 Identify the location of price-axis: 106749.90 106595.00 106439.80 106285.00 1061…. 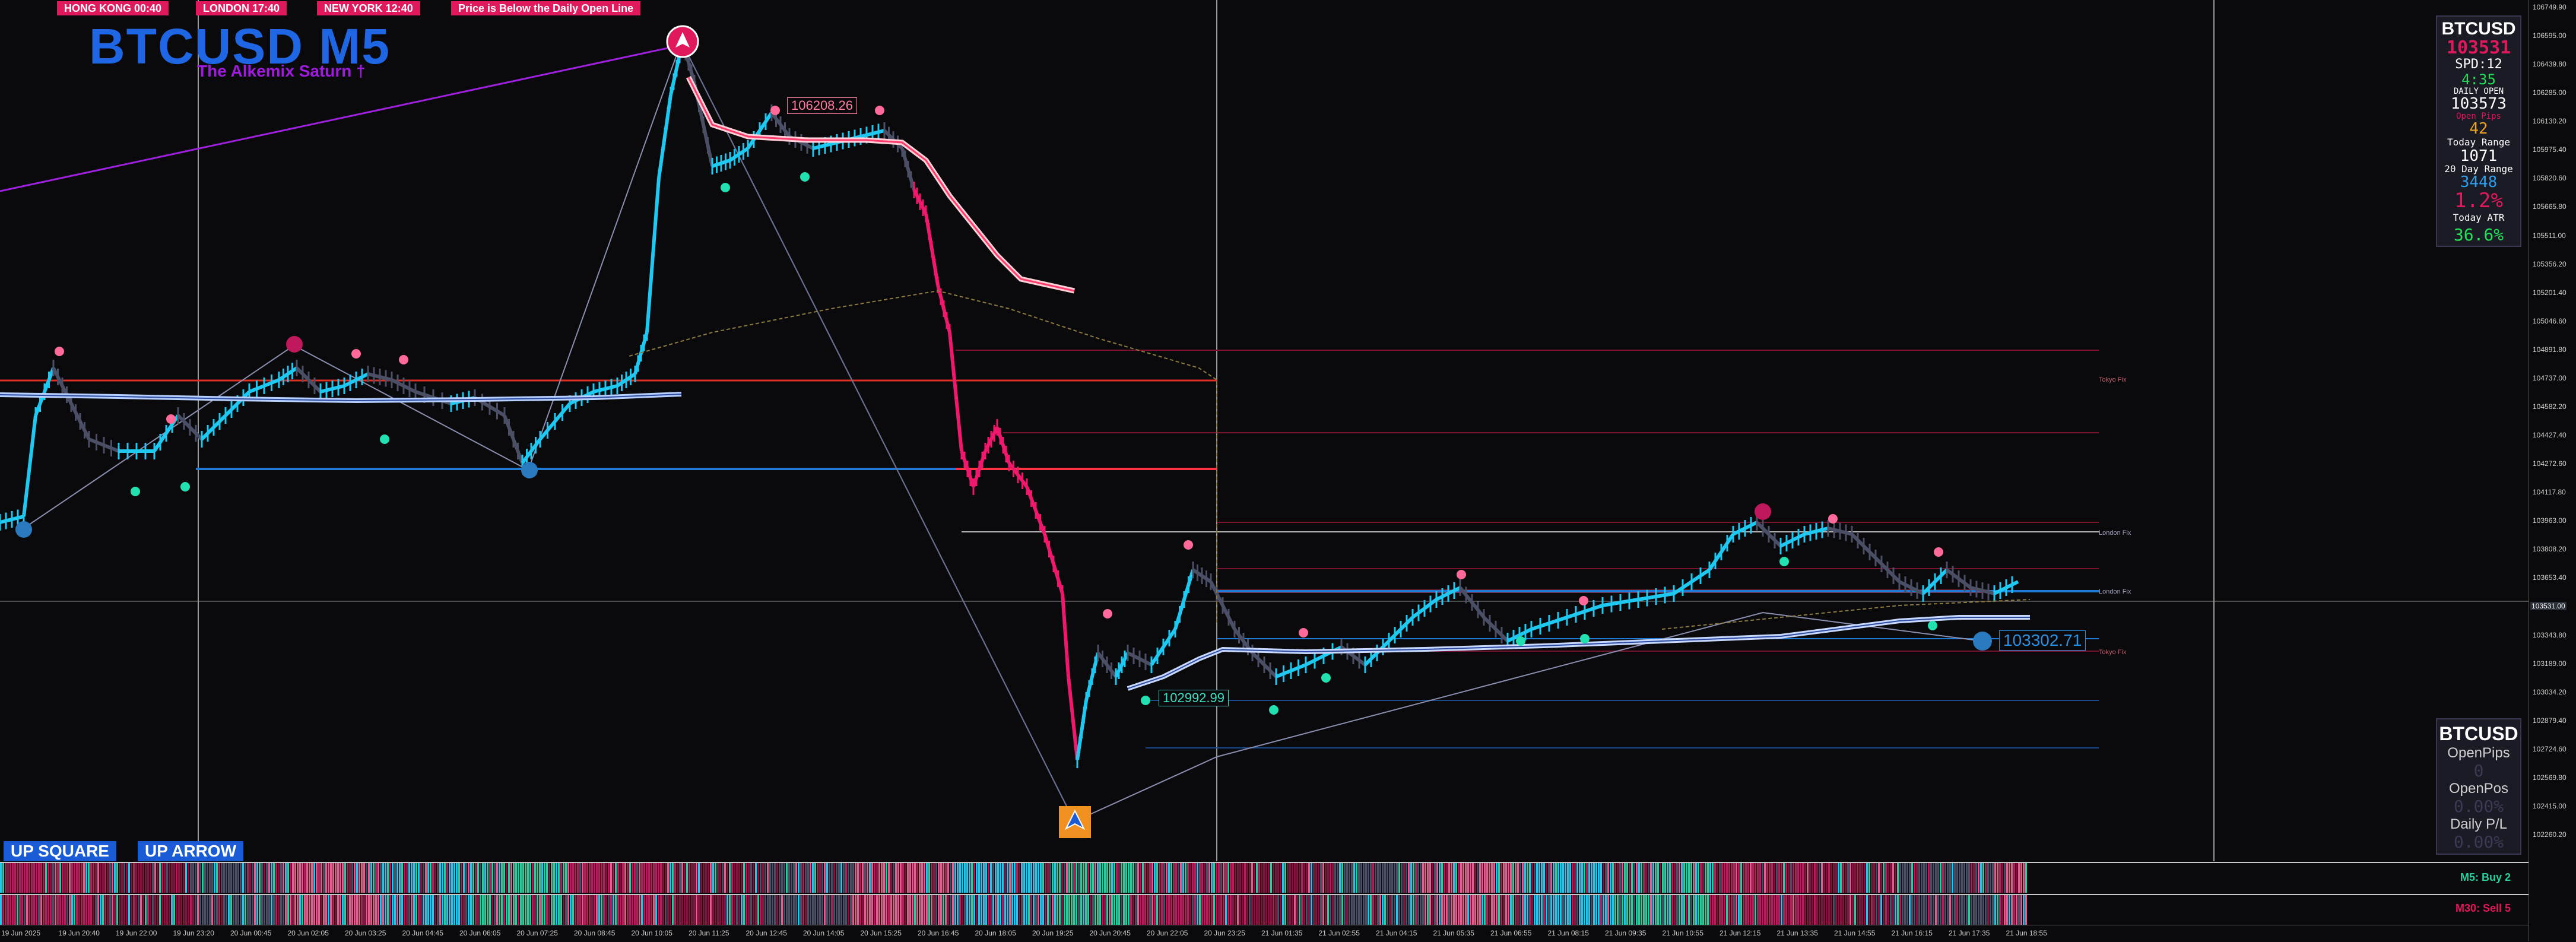
(2552, 470).